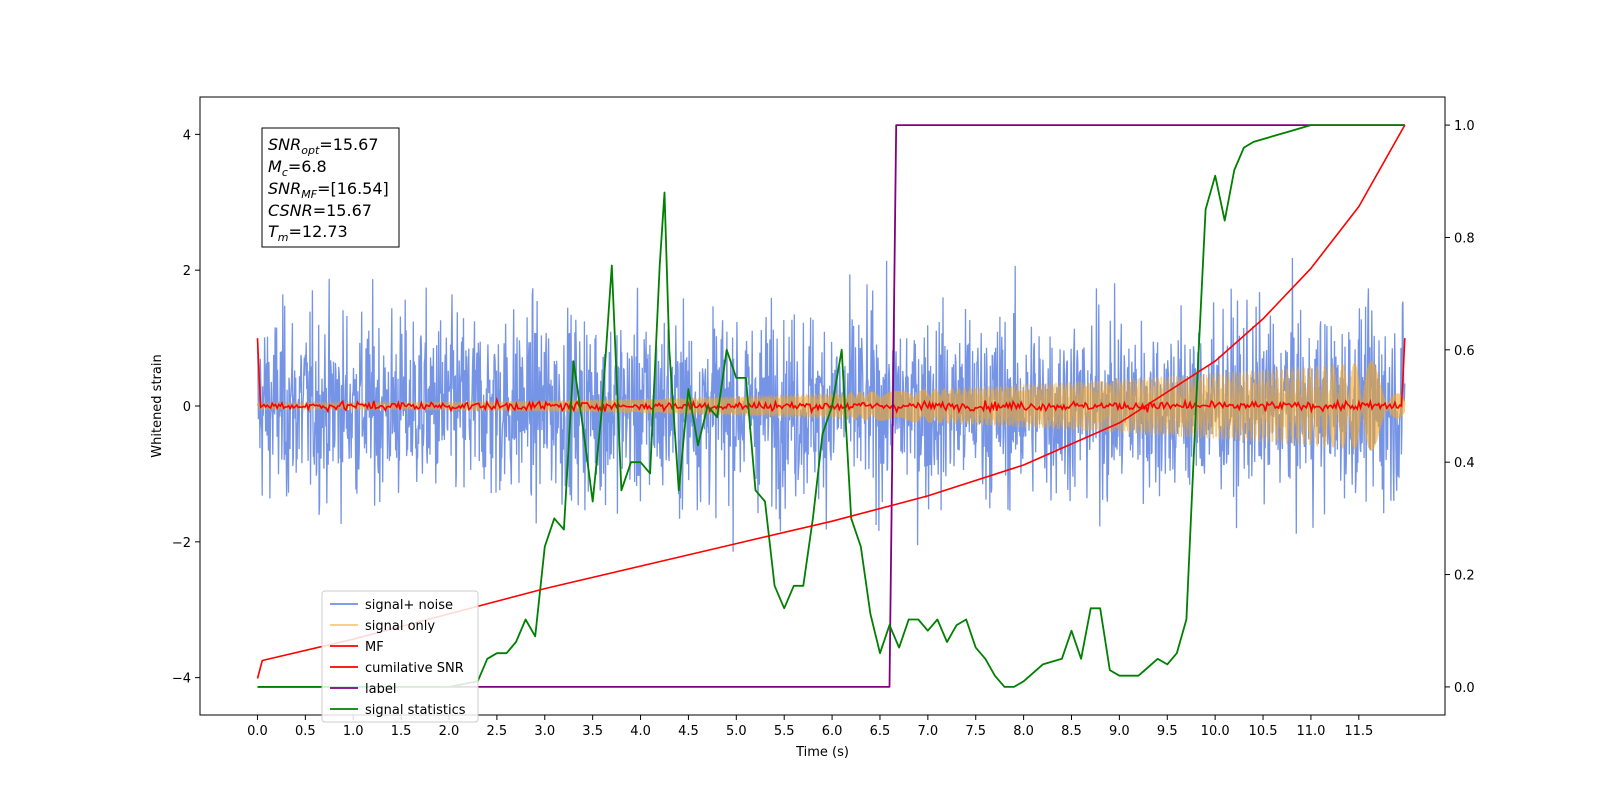 Image resolution: width=1600 pixels, height=800 pixels. Describe the element at coordinates (187, 271) in the screenshot. I see `y-tick-label: 2` at that location.